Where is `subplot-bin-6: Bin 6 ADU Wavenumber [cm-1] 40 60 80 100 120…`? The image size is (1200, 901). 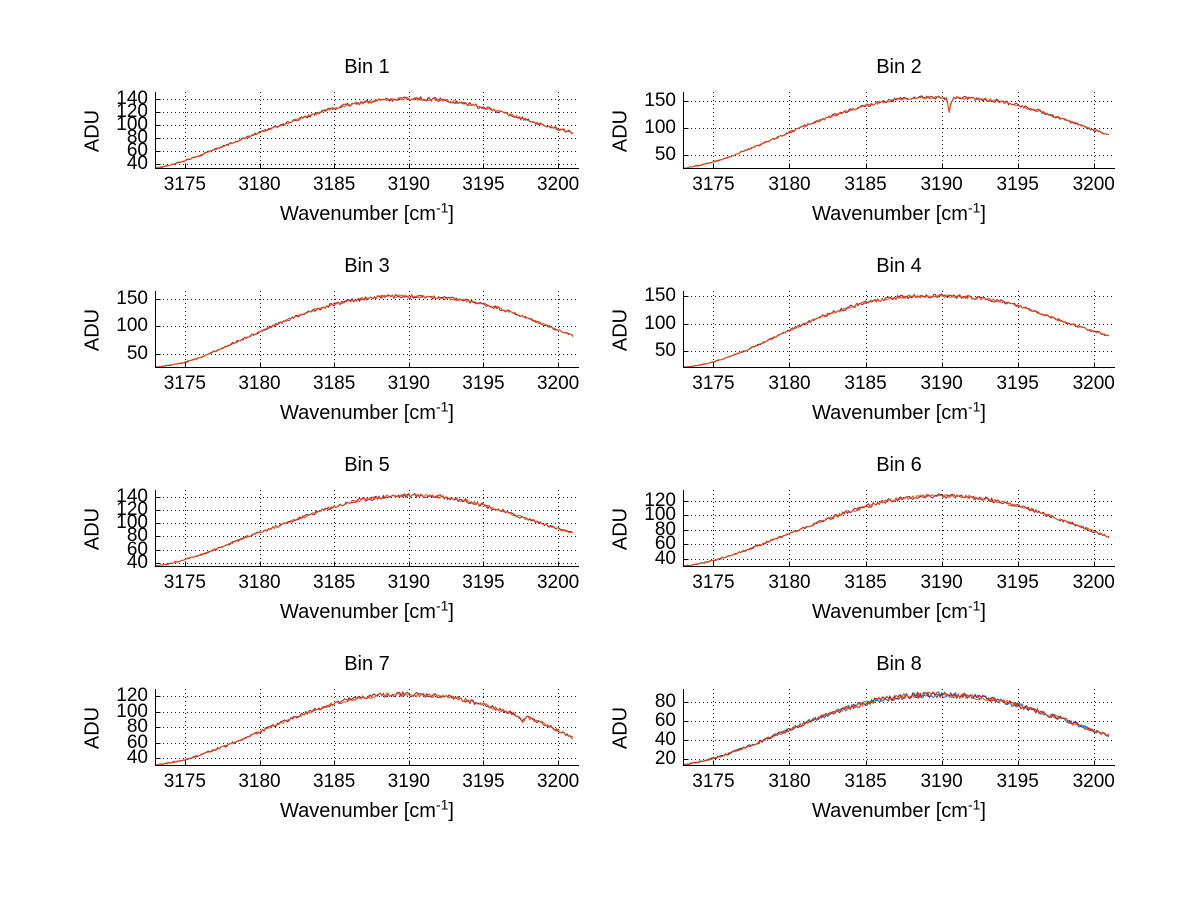 subplot-bin-6: Bin 6 ADU Wavenumber [cm-1] 40 60 80 100 120… is located at coordinates (862, 538).